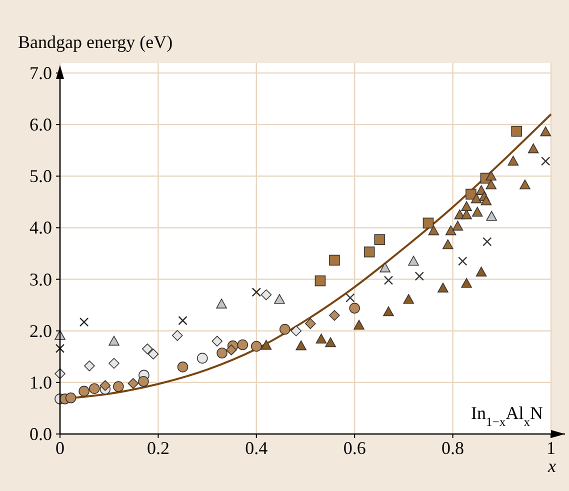 The image size is (569, 491). Describe the element at coordinates (551, 466) in the screenshot. I see `x-axis-title: x` at that location.